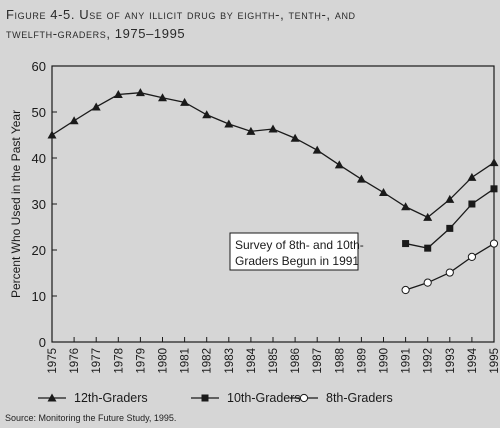 The width and height of the screenshot is (500, 428). Describe the element at coordinates (494, 361) in the screenshot. I see `x-tick-label: 1995` at that location.